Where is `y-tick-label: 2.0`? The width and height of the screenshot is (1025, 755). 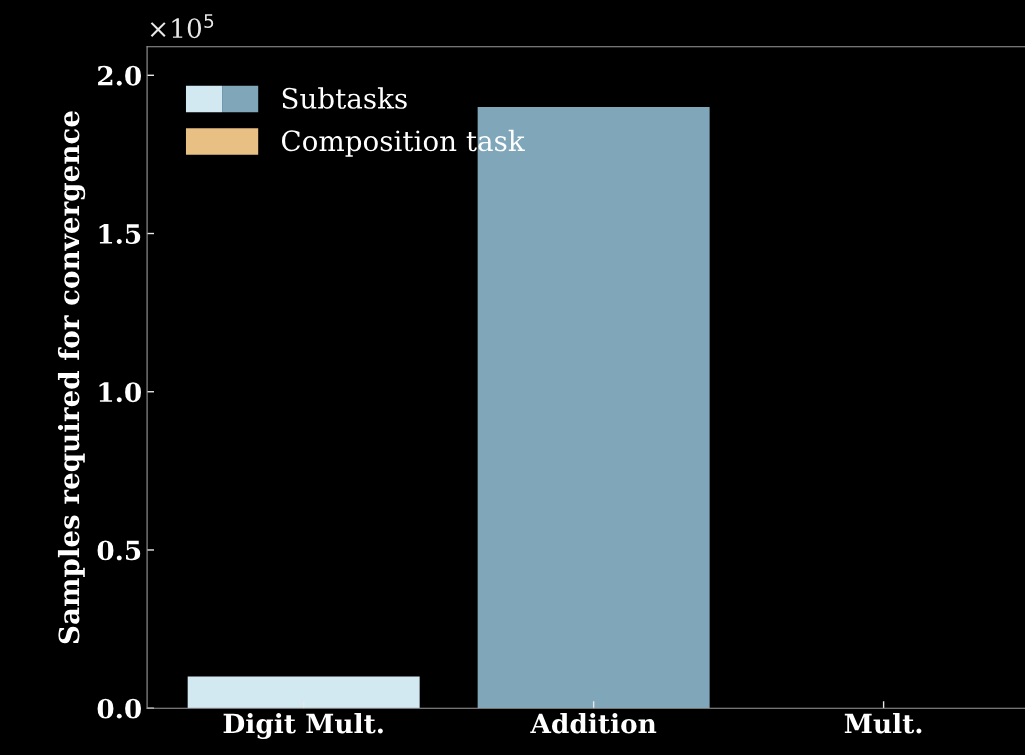 y-tick-label: 2.0 is located at coordinates (119, 75).